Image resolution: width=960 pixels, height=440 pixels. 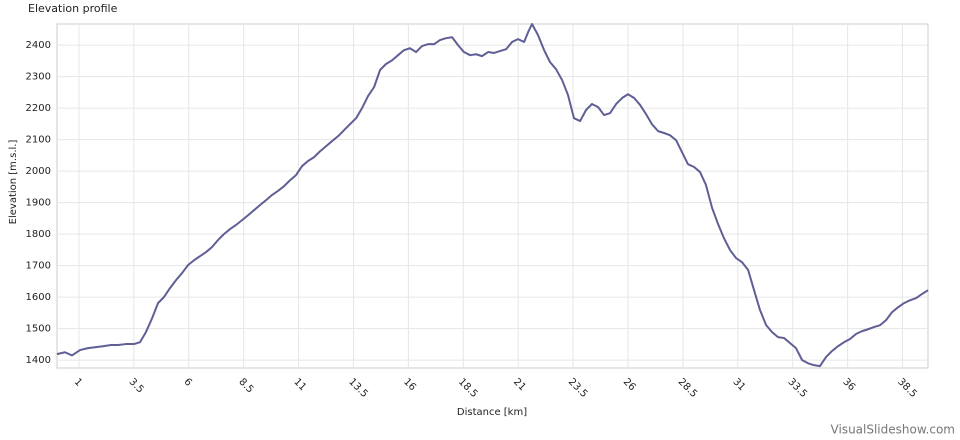 I want to click on y-tick-label: 2000, so click(x=38, y=171).